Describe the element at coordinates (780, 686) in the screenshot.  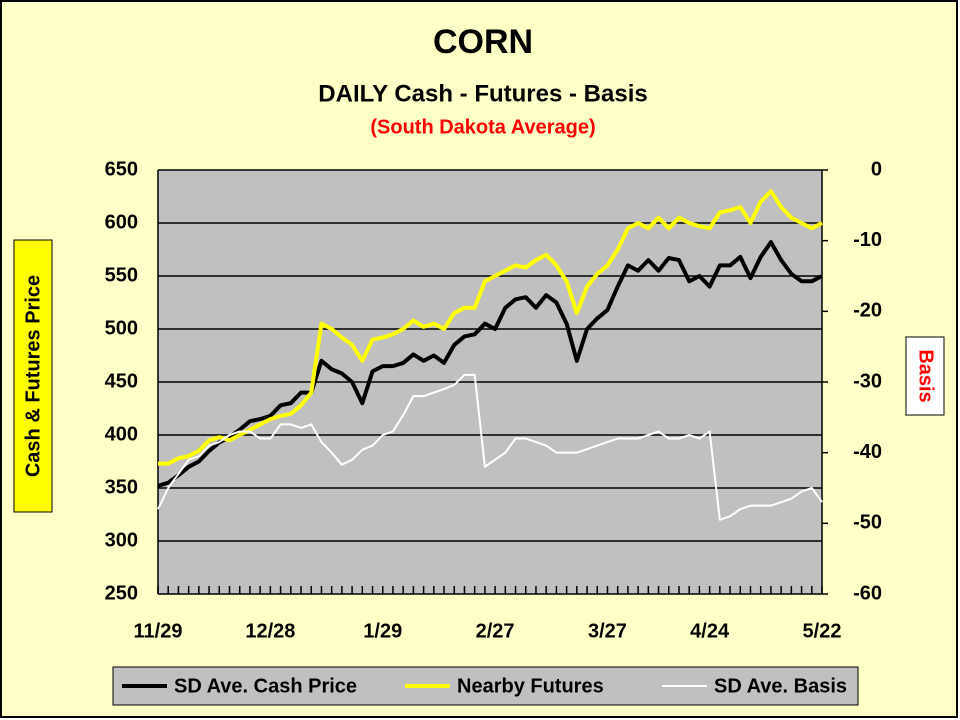
I see `legend-label: SD Ave. Basis` at that location.